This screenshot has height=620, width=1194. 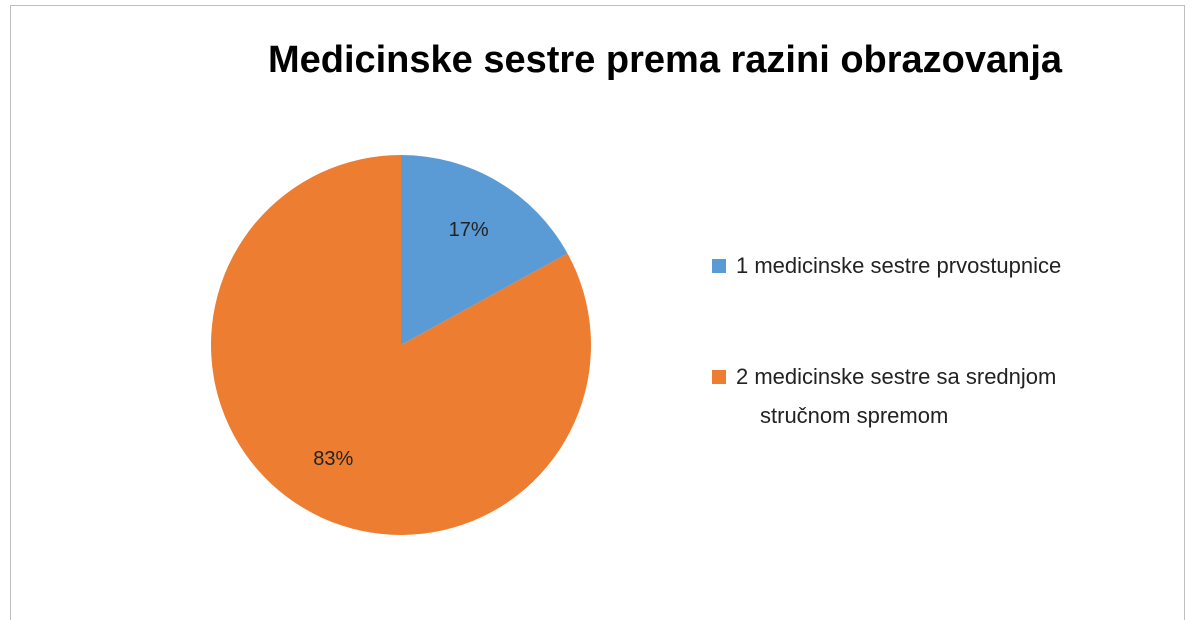 I want to click on legend-label: 1 medicinske sestre prvostupnice, so click(x=899, y=265).